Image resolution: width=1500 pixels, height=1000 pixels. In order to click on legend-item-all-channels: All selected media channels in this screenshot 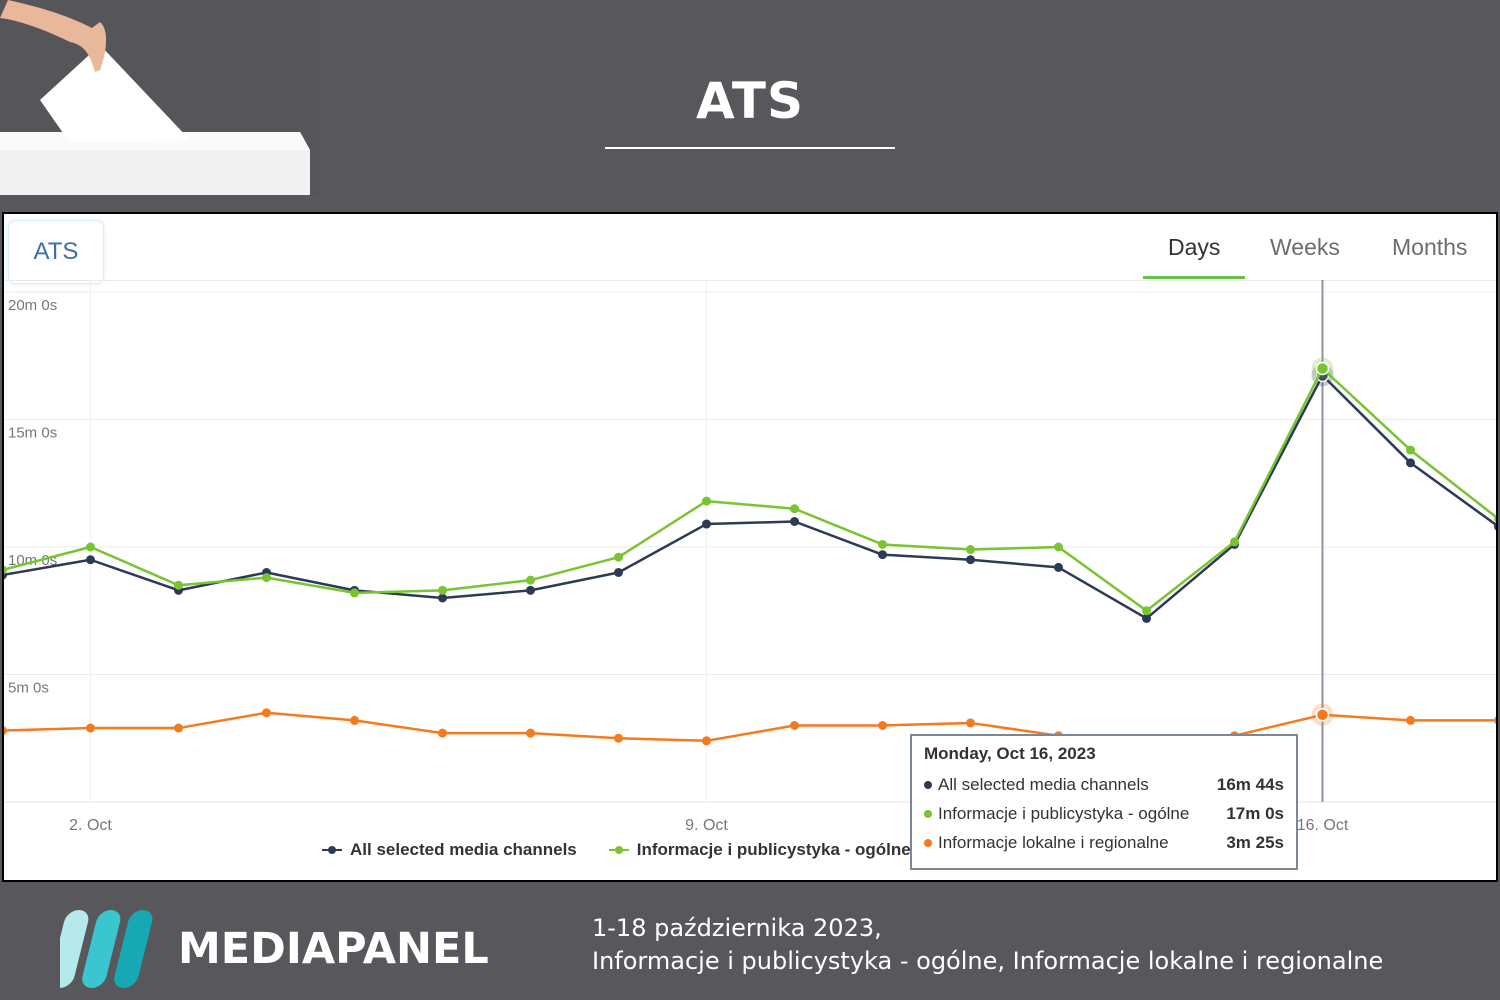, I will do `click(449, 850)`.